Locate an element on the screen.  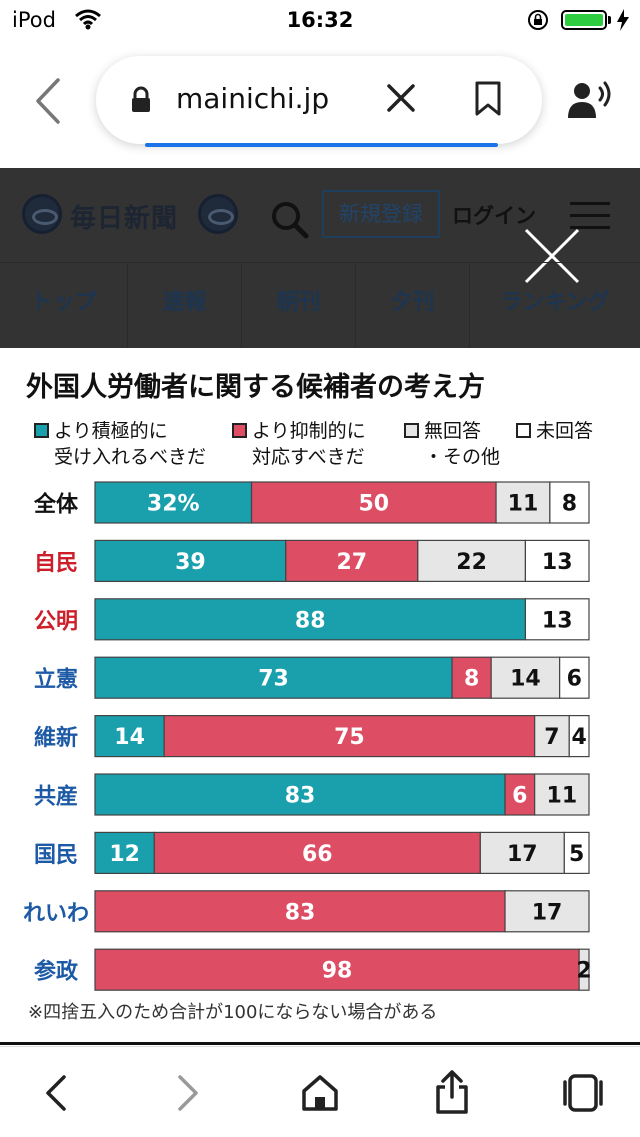
nav-tab-top: トップ is located at coordinates (64, 305).